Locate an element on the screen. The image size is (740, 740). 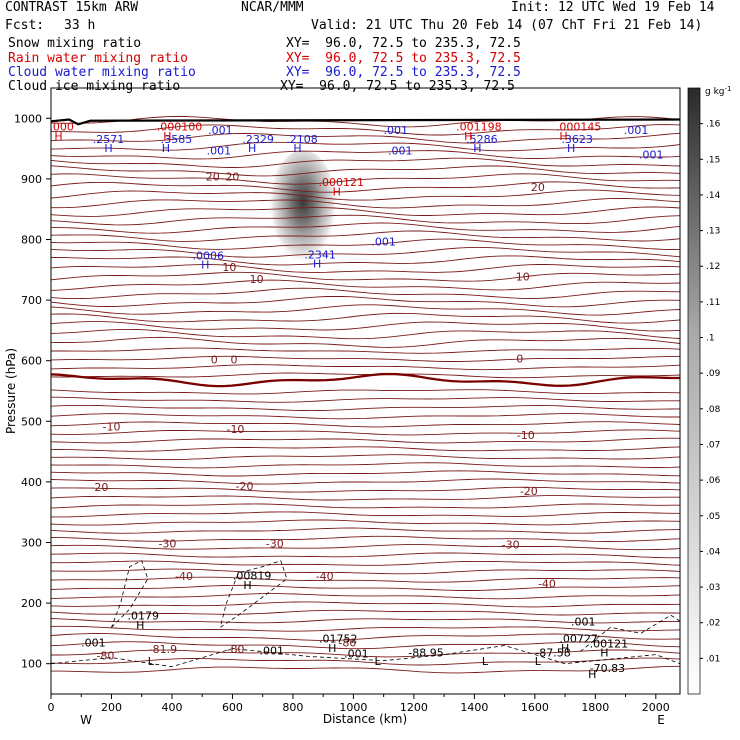
field-name-cloud-water: Cloud water mixing ratio is located at coordinates (102, 72).